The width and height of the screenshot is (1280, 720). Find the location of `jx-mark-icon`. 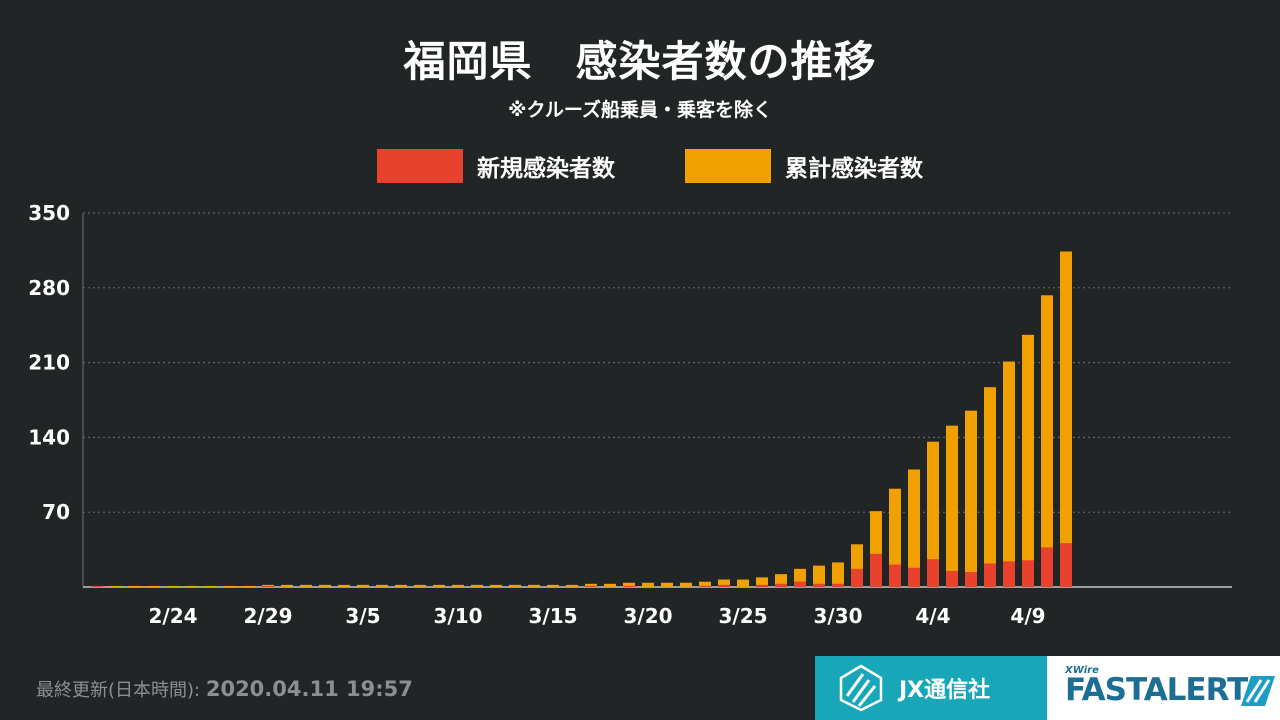

jx-mark-icon is located at coordinates (861, 688).